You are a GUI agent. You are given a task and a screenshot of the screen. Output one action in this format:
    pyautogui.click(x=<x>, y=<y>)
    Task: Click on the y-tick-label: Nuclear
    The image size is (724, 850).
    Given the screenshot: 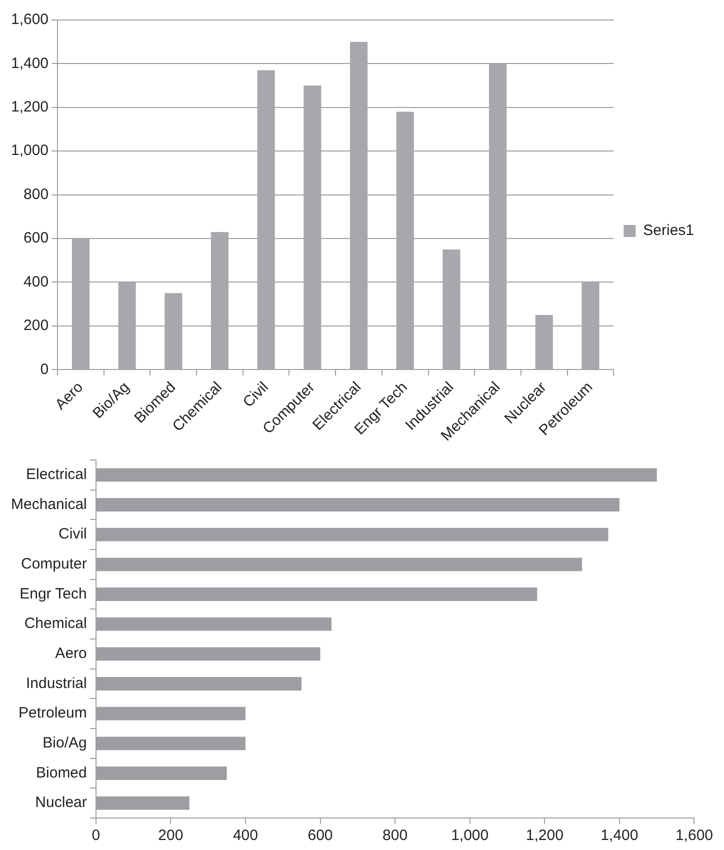 What is the action you would take?
    pyautogui.click(x=61, y=803)
    